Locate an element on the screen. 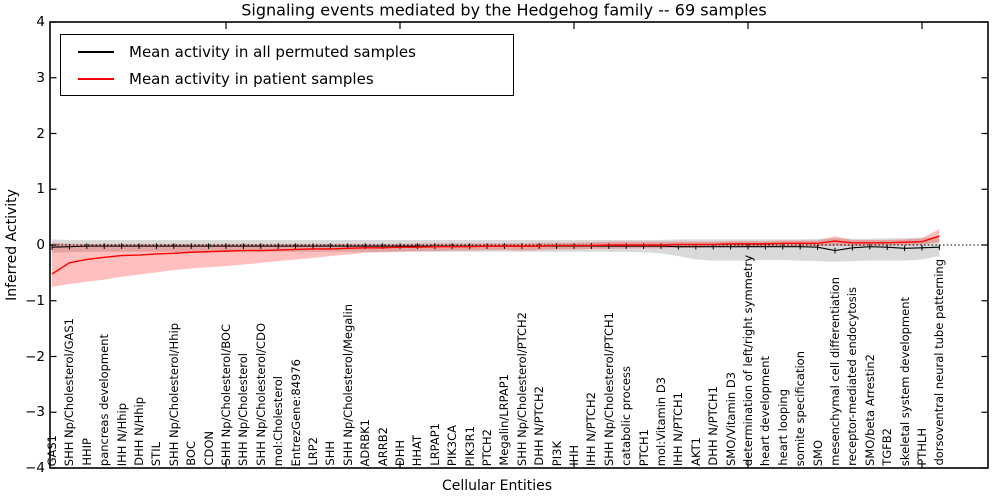 The height and width of the screenshot is (500, 1000). x-tick-label: SHH Np/Cholesterol/Hhip is located at coordinates (173, 394).